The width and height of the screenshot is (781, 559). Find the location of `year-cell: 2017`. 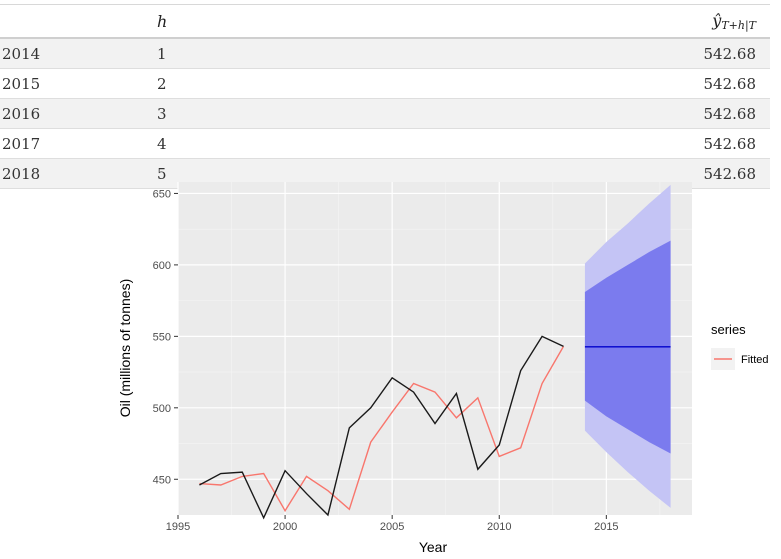

year-cell: 2017 is located at coordinates (76, 143).